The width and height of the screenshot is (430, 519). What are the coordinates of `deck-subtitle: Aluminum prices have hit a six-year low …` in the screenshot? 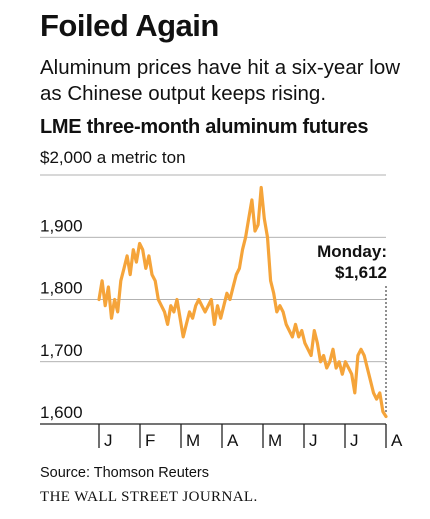 It's located at (220, 80).